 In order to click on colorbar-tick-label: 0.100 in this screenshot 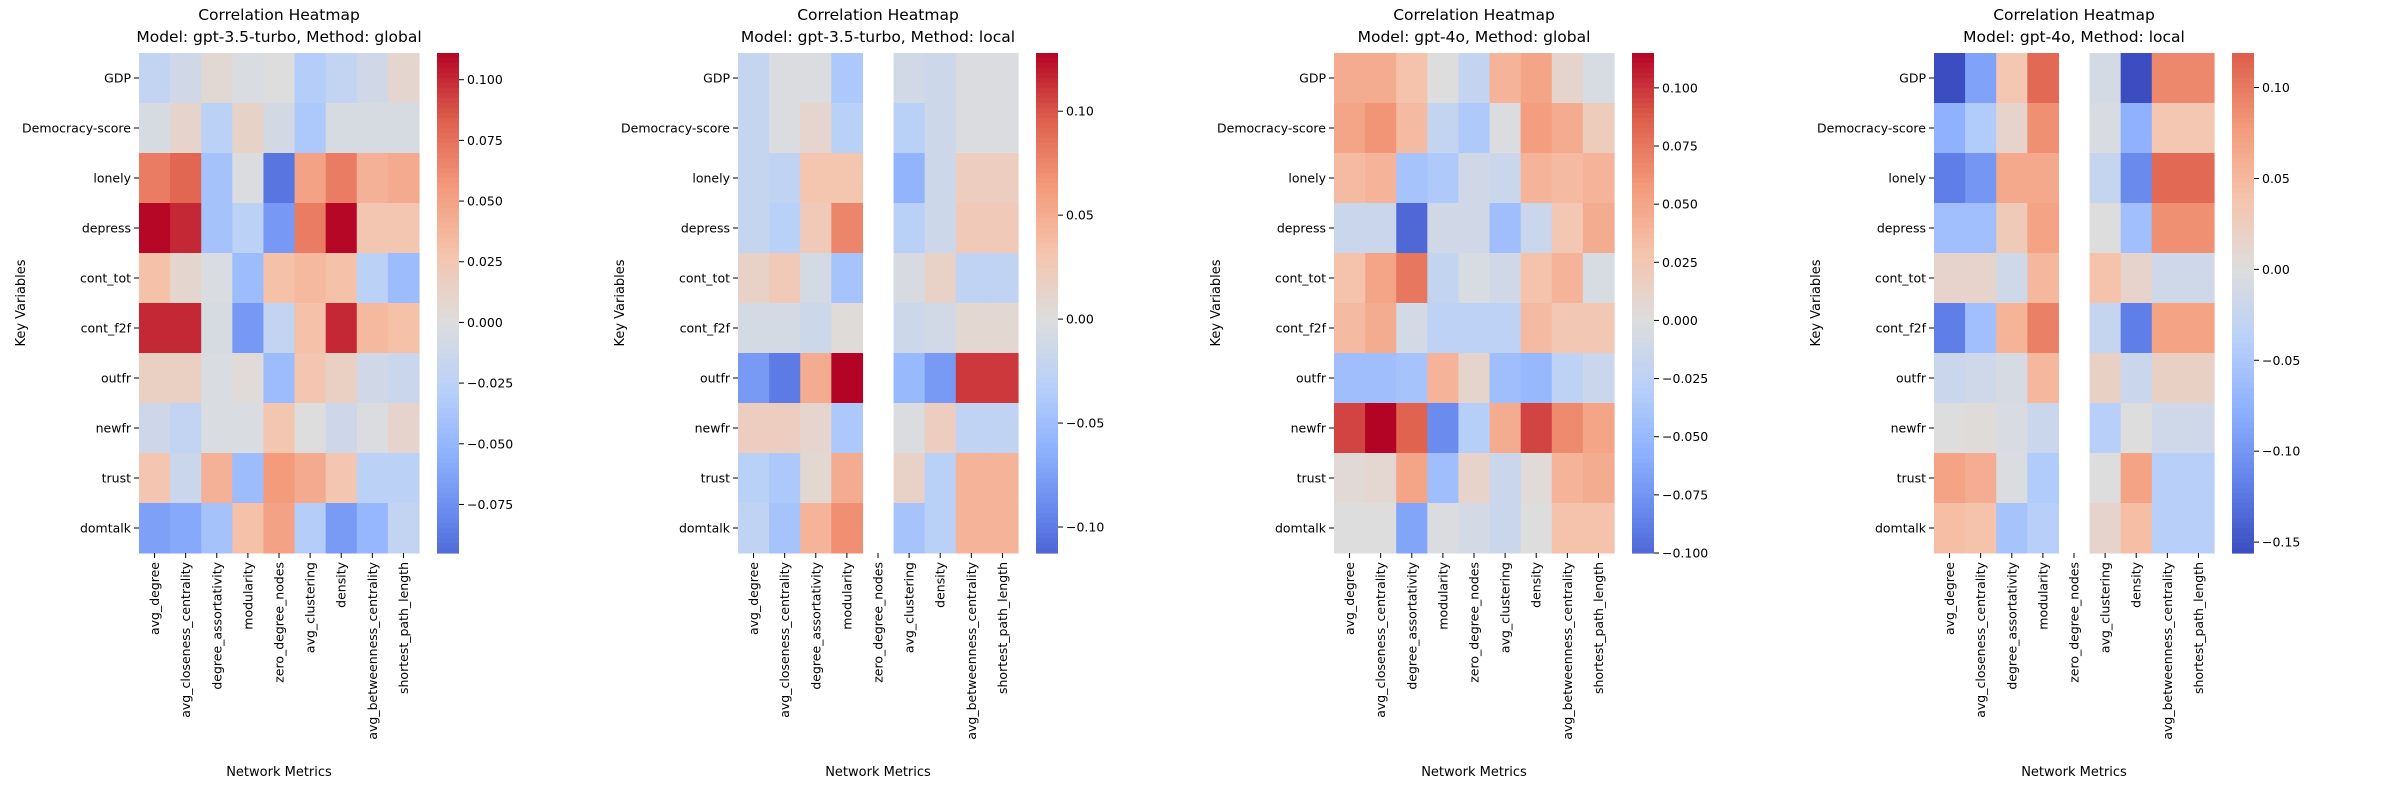, I will do `click(485, 79)`.